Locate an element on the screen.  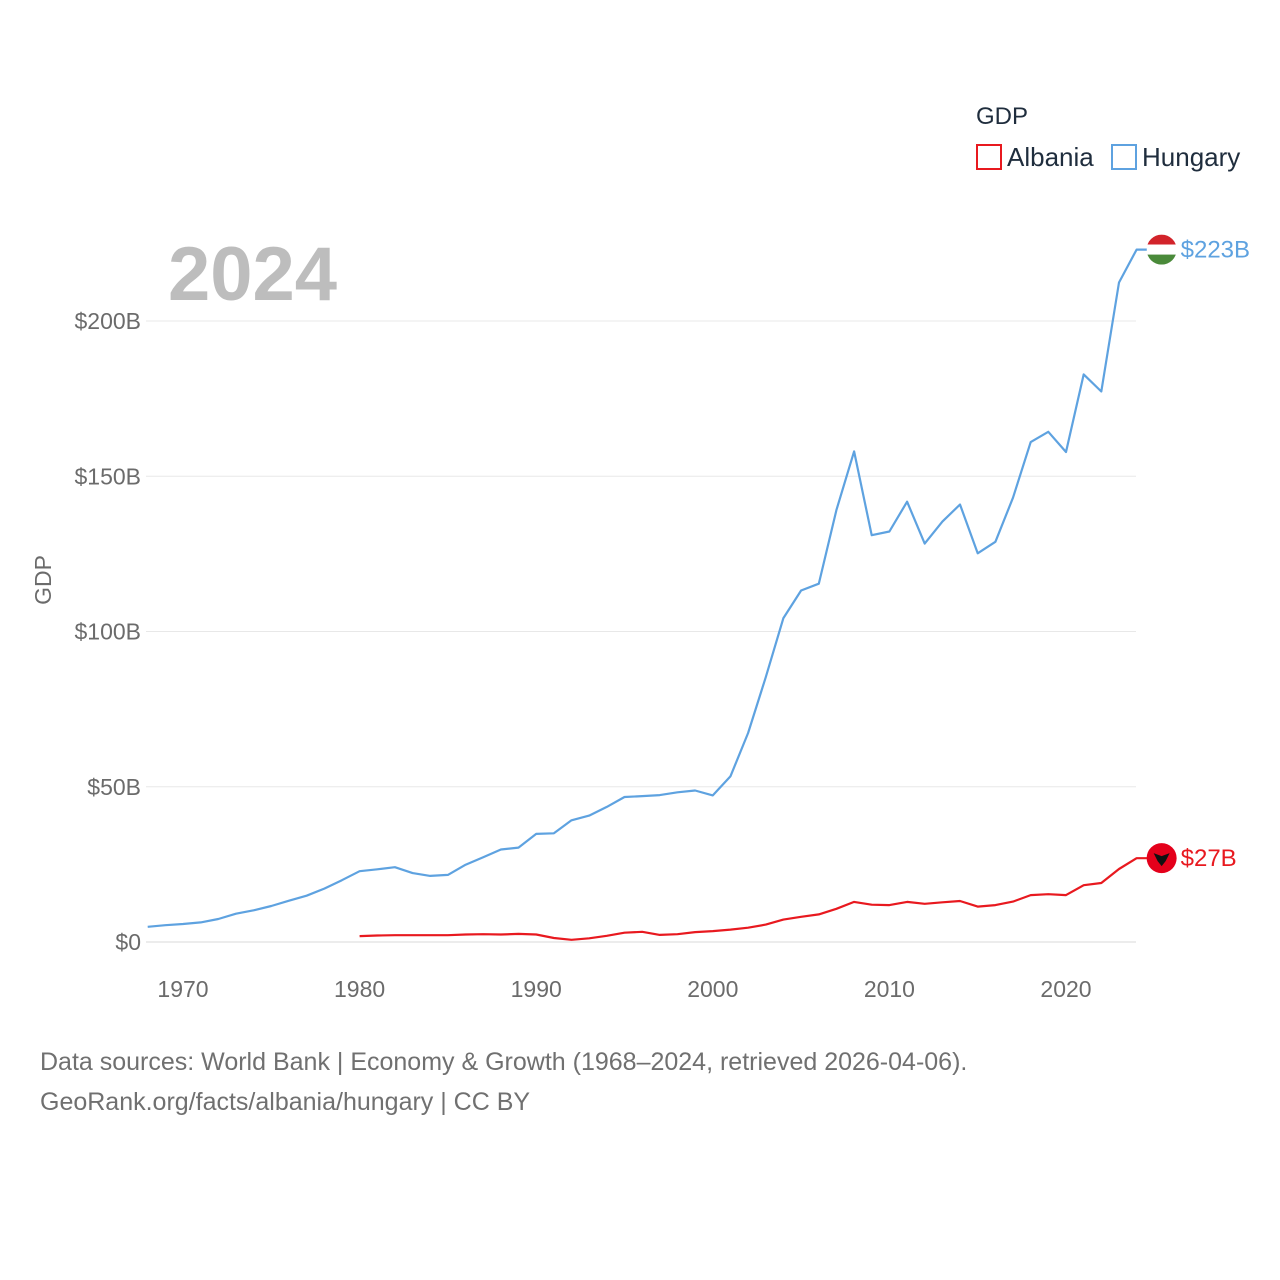
legend-item-hungary: Hungary is located at coordinates (1175, 157).